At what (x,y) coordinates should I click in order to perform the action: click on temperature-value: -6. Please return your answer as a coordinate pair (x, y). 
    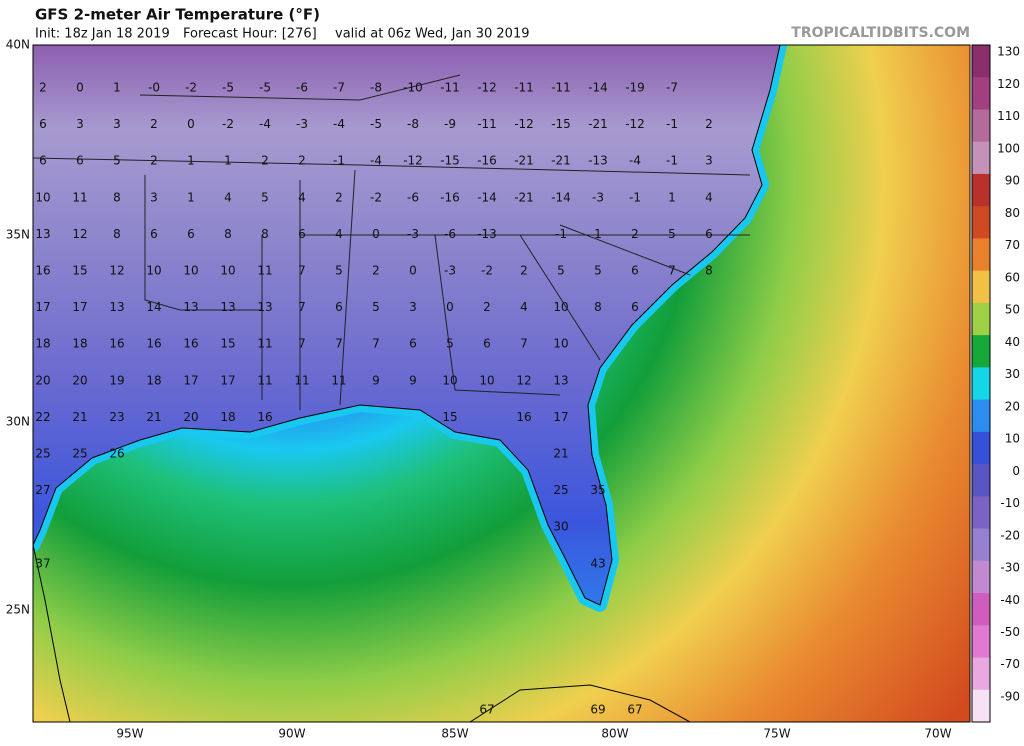
    Looking at the image, I should click on (450, 234).